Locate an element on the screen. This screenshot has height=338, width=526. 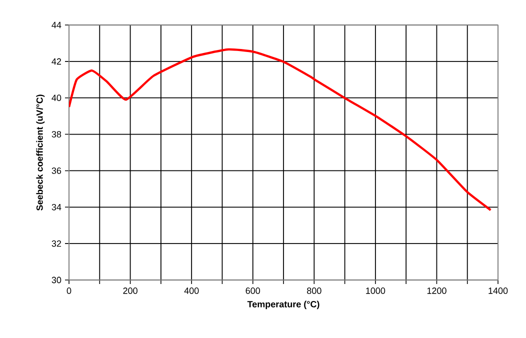
x-tick-label: 200 is located at coordinates (130, 291).